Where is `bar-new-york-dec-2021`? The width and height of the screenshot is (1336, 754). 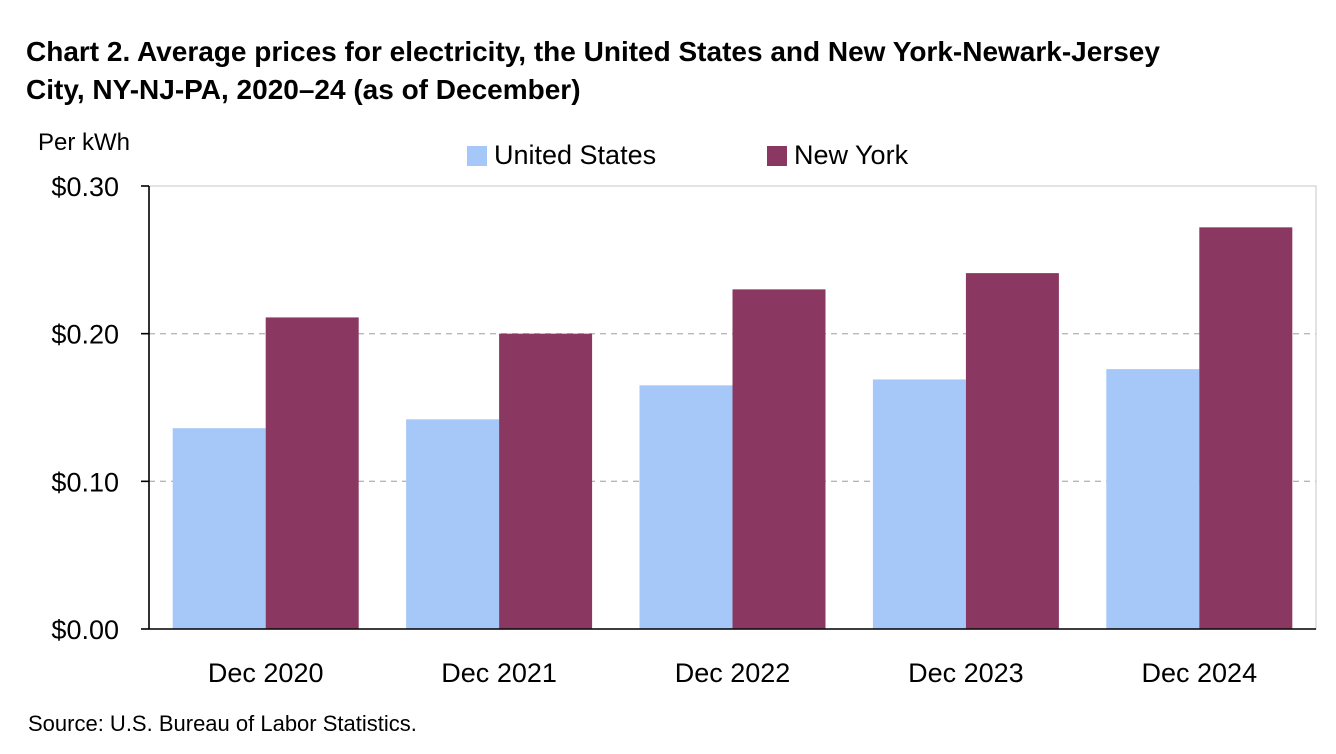 bar-new-york-dec-2021 is located at coordinates (546, 481).